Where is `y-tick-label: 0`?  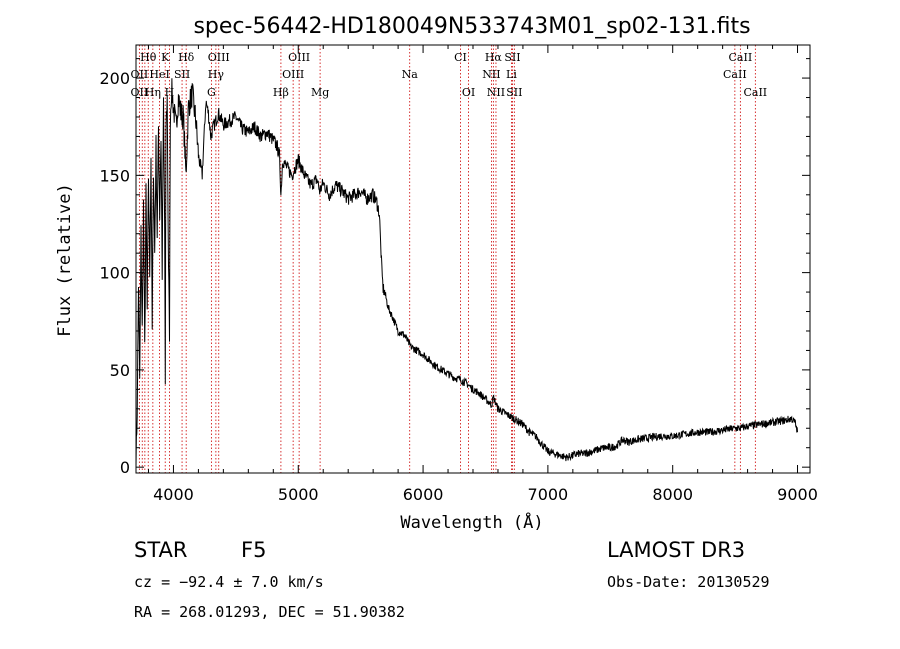 y-tick-label: 0 is located at coordinates (125, 467).